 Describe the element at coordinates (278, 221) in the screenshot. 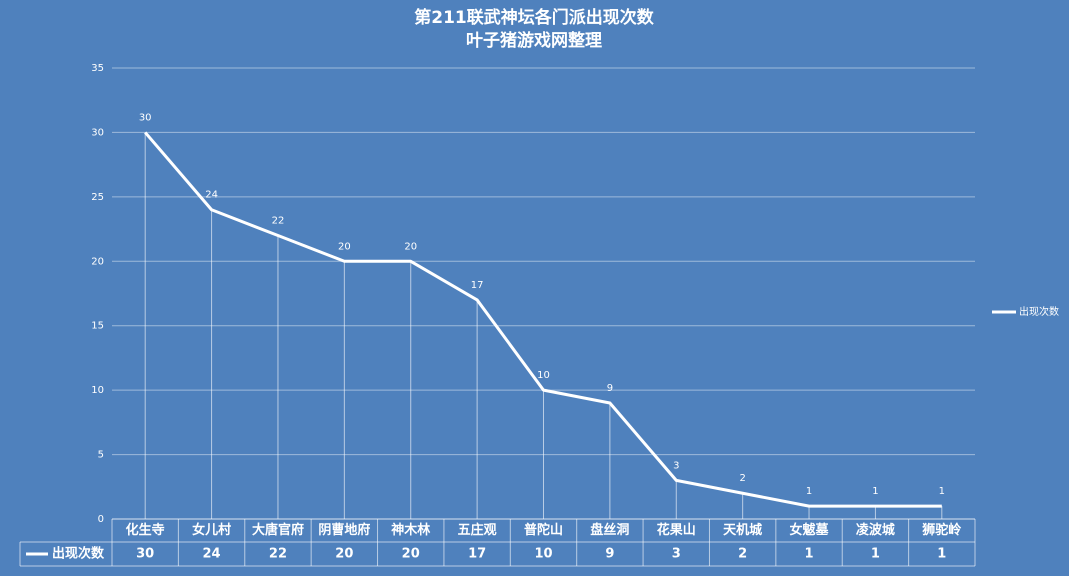

I see `data-label: 22` at that location.